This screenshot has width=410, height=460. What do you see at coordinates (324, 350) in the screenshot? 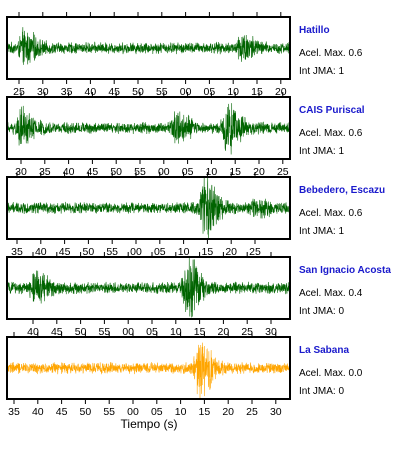
I see `station-name: La Sabana` at bounding box center [324, 350].